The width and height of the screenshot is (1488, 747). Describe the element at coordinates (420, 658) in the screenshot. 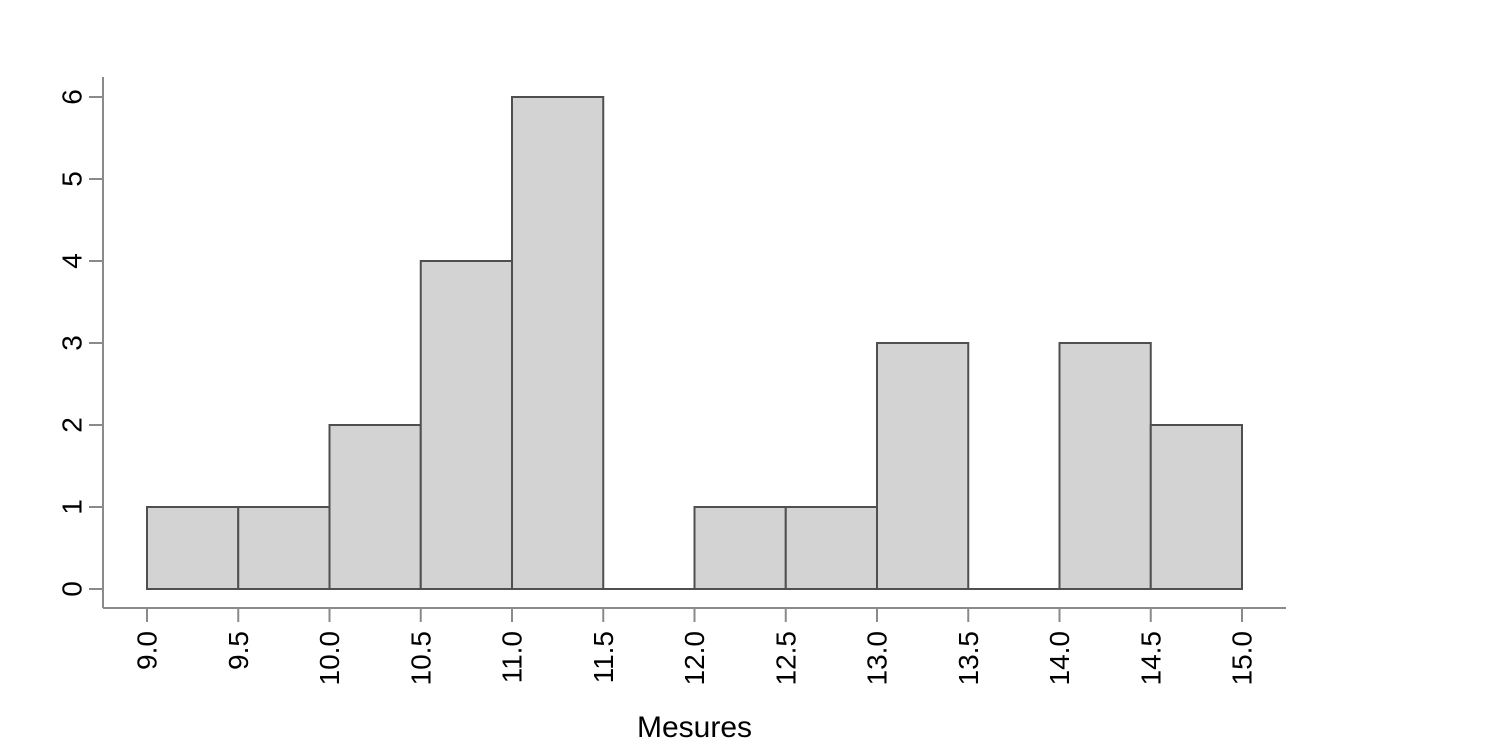

I see `x-tick-label: 10.5` at that location.